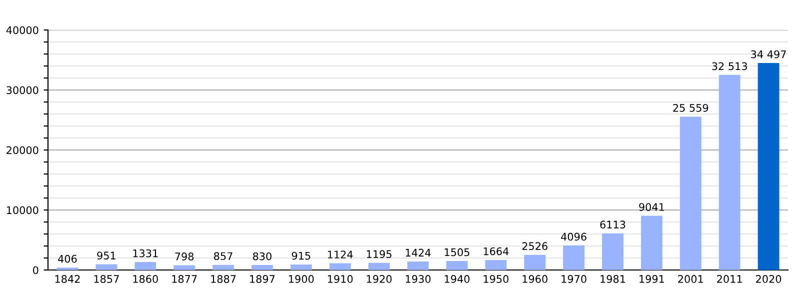 The image size is (800, 300). I want to click on data-label: 951, so click(106, 256).